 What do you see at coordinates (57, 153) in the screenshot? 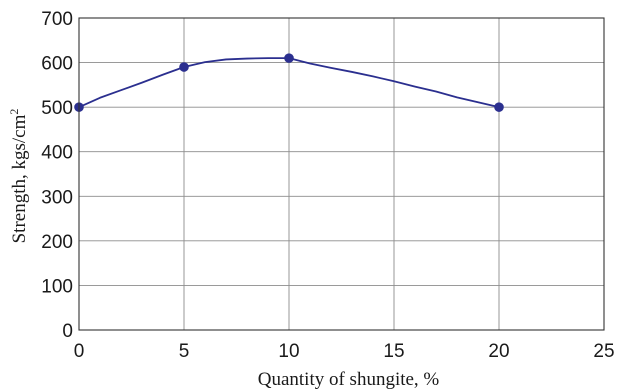
I see `y-tick-label: 400` at bounding box center [57, 153].